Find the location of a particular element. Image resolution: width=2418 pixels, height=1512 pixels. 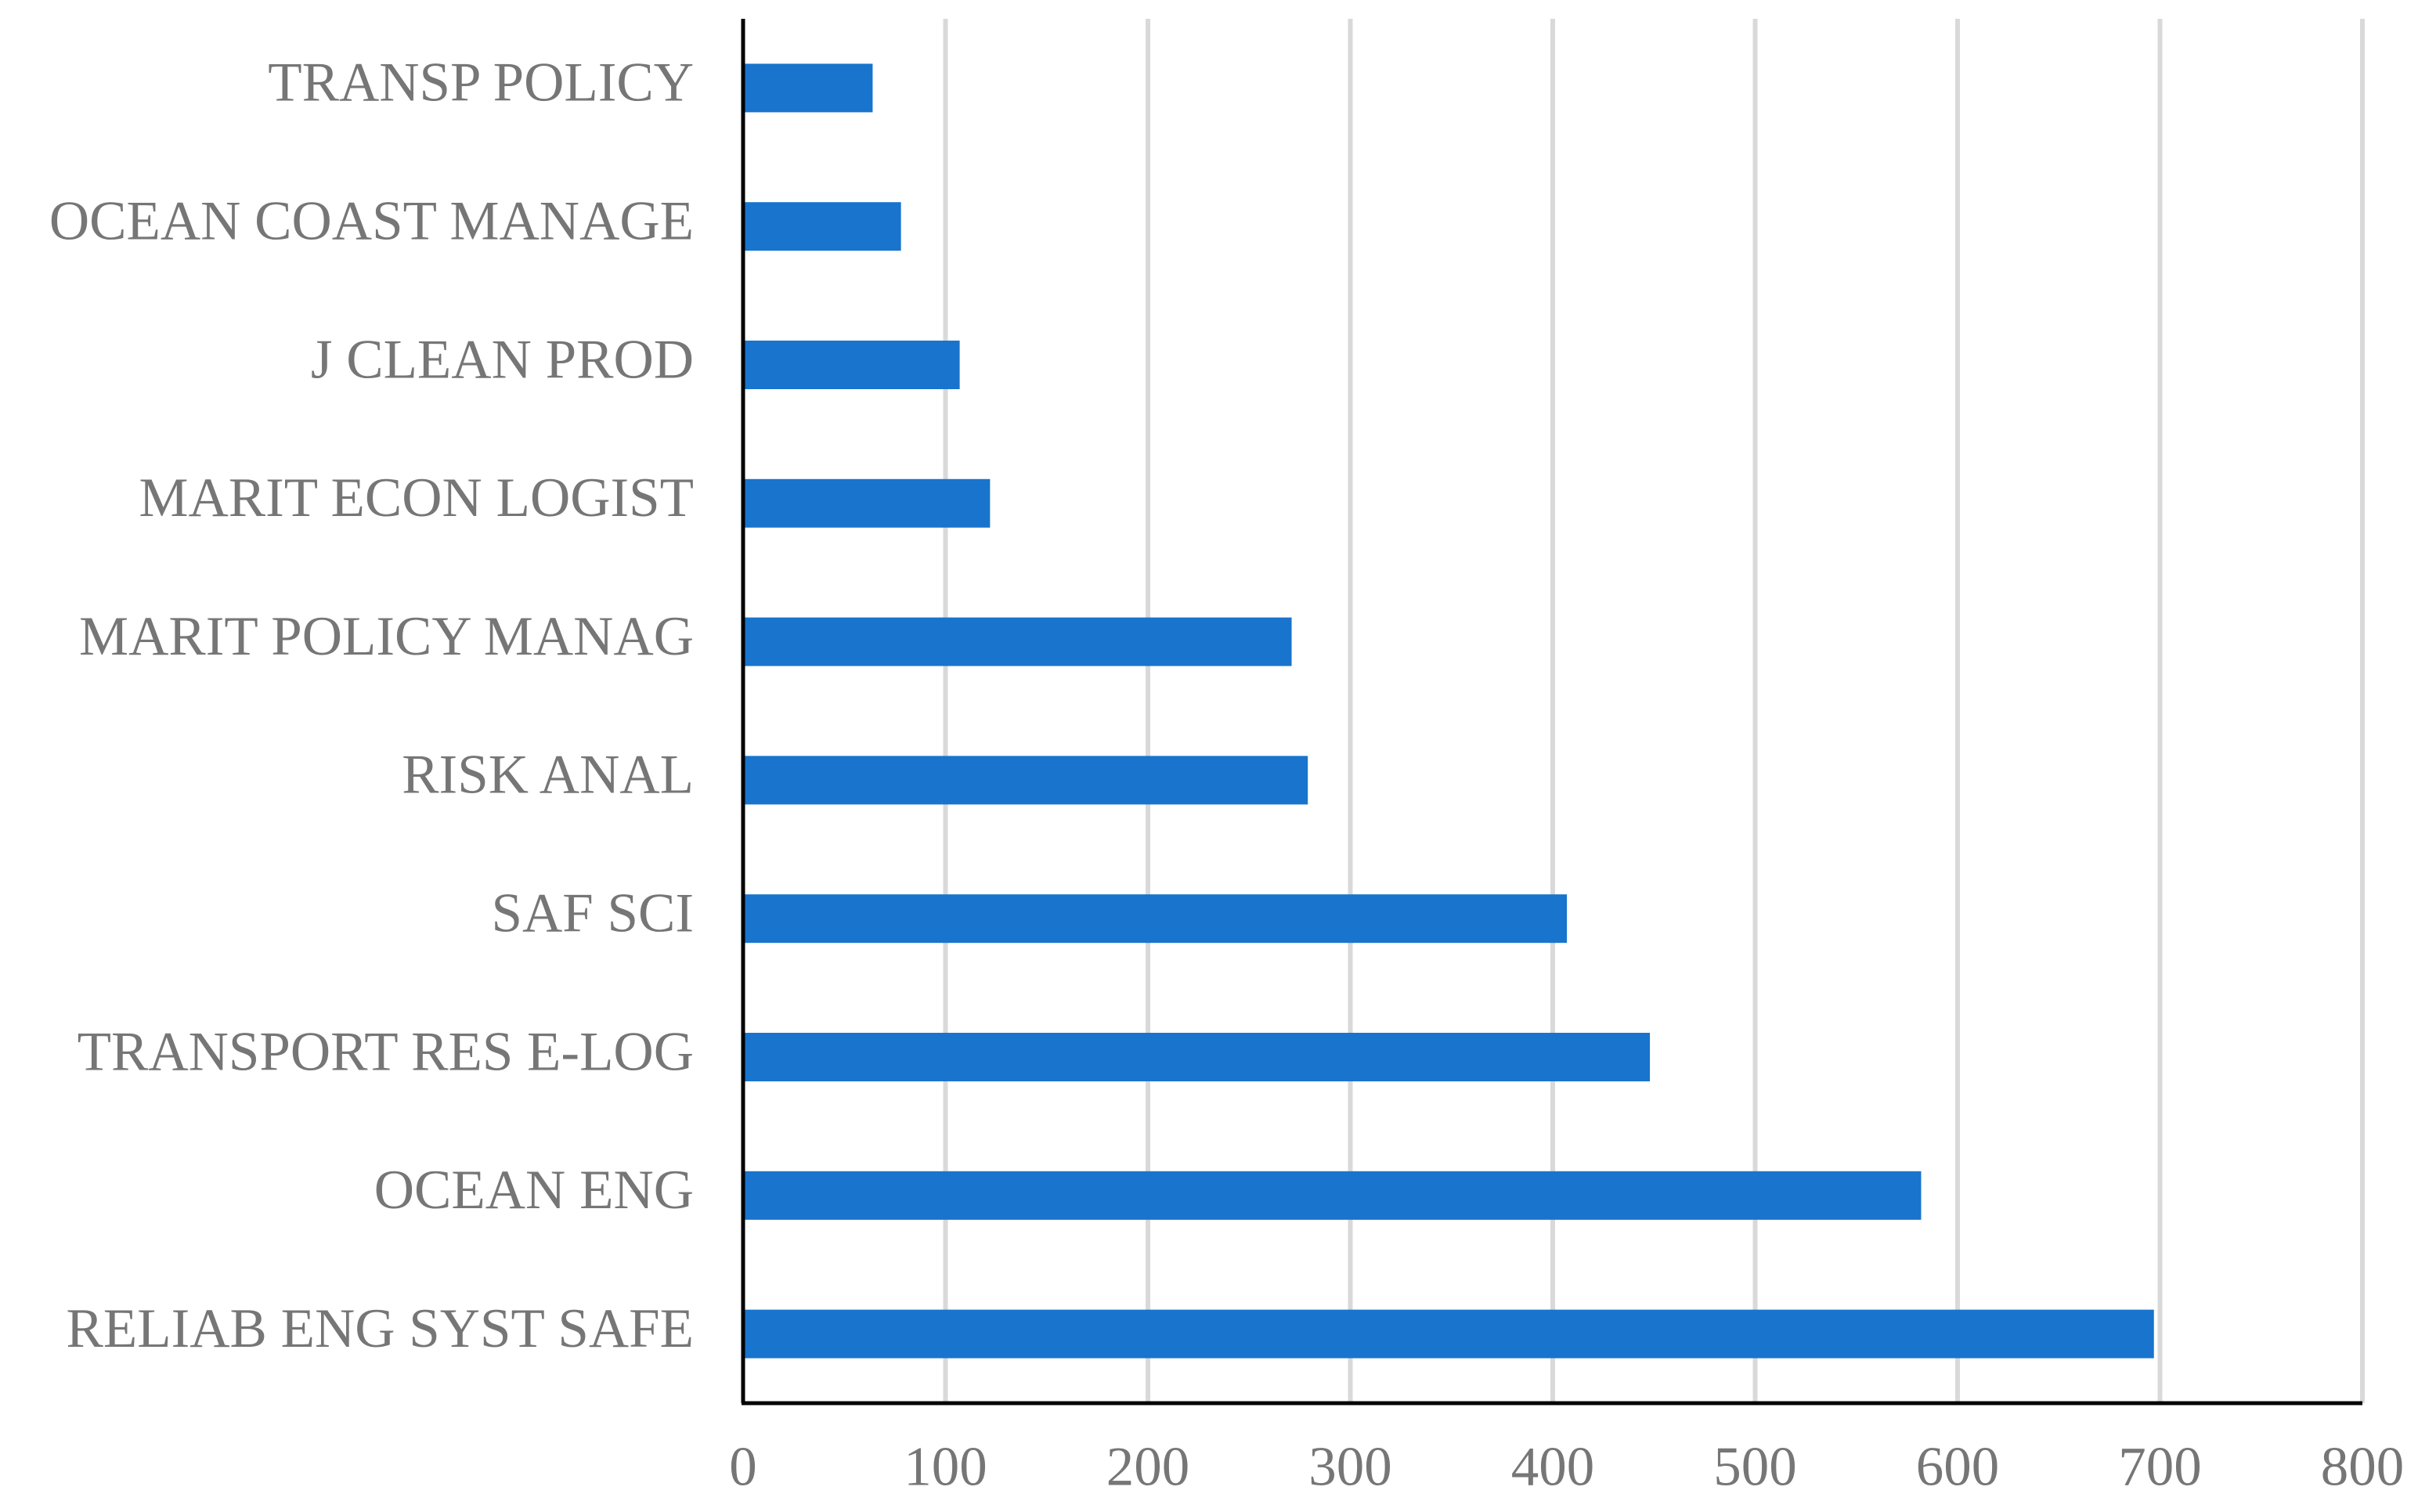

y-tick-label: MARIT POLICY MANAG is located at coordinates (386, 636).